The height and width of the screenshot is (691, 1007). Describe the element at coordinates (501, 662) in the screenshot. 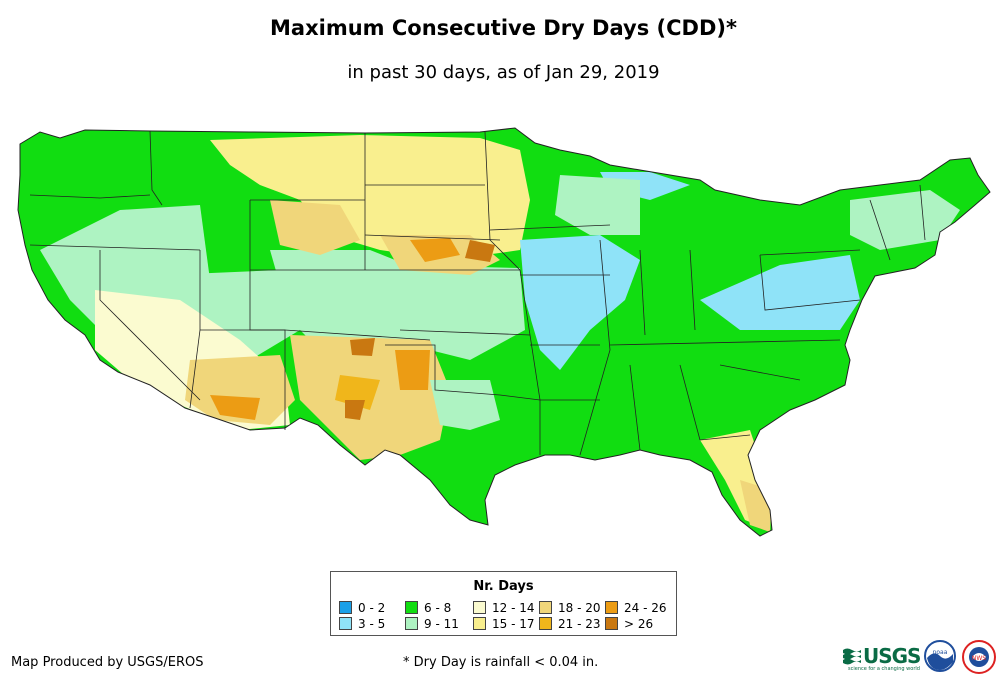

I see `dry-day-footnote: * Dry Day is rainfall < 0.04 in.` at that location.